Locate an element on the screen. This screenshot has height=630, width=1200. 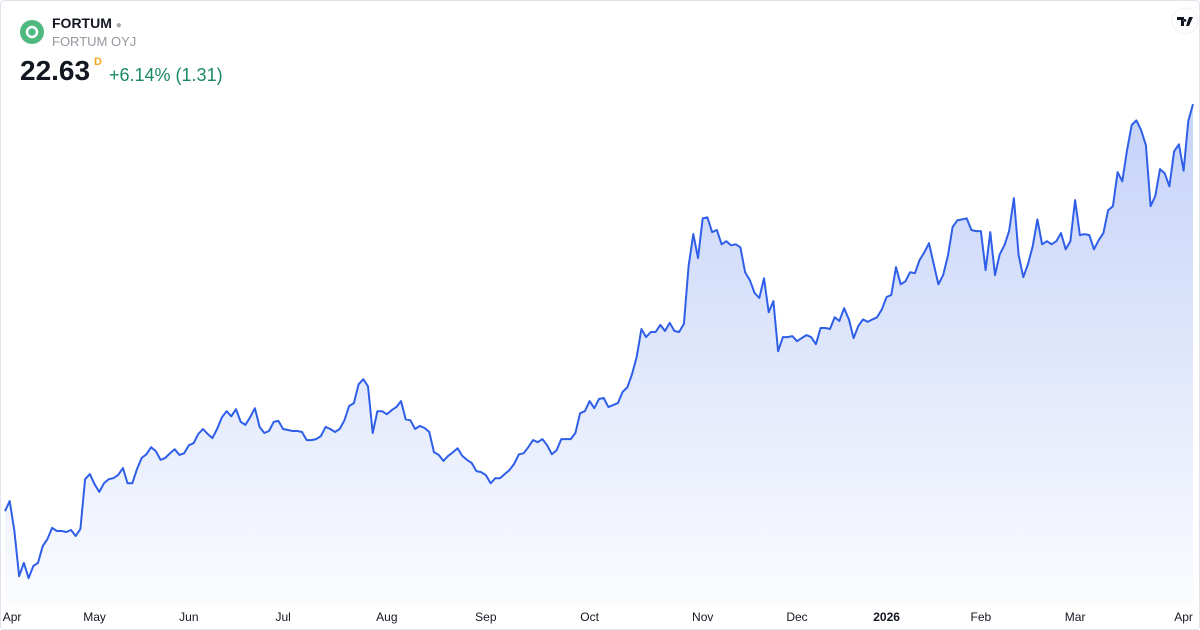
price: 22.63 is located at coordinates (55, 70).